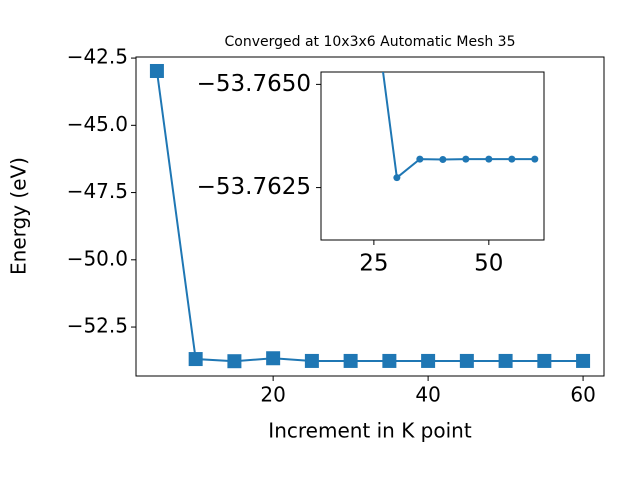  Describe the element at coordinates (97, 326) in the screenshot. I see `y-tick-label: −52.5` at that location.